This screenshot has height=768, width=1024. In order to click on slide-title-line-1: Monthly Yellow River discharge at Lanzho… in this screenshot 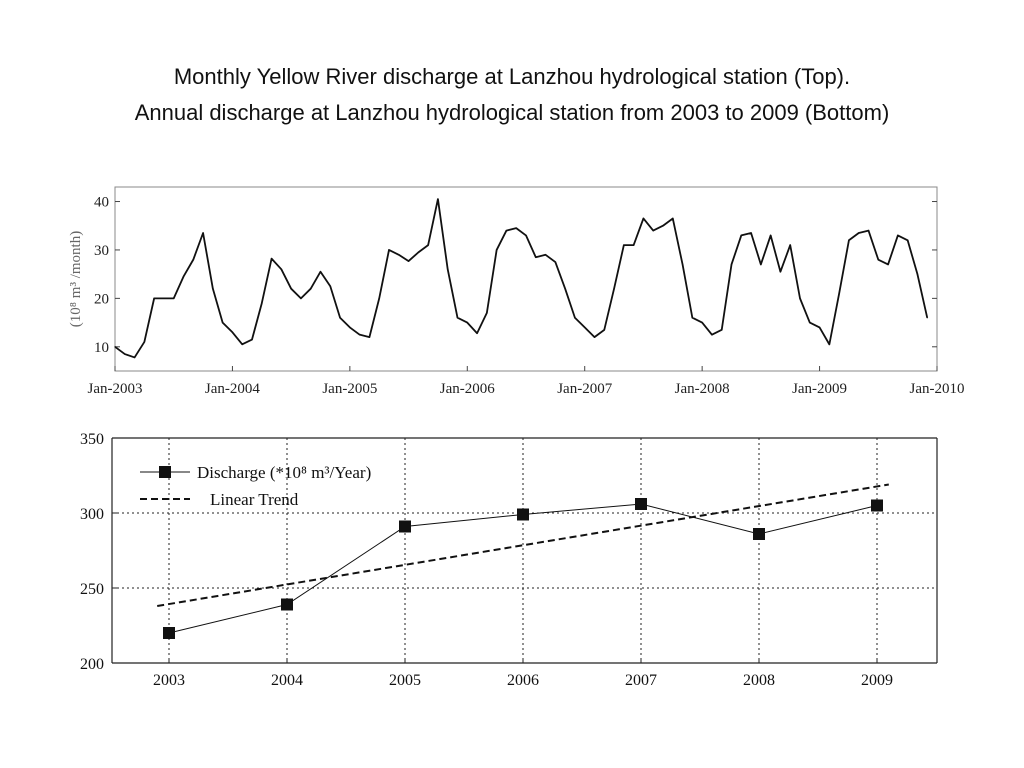, I will do `click(512, 76)`.